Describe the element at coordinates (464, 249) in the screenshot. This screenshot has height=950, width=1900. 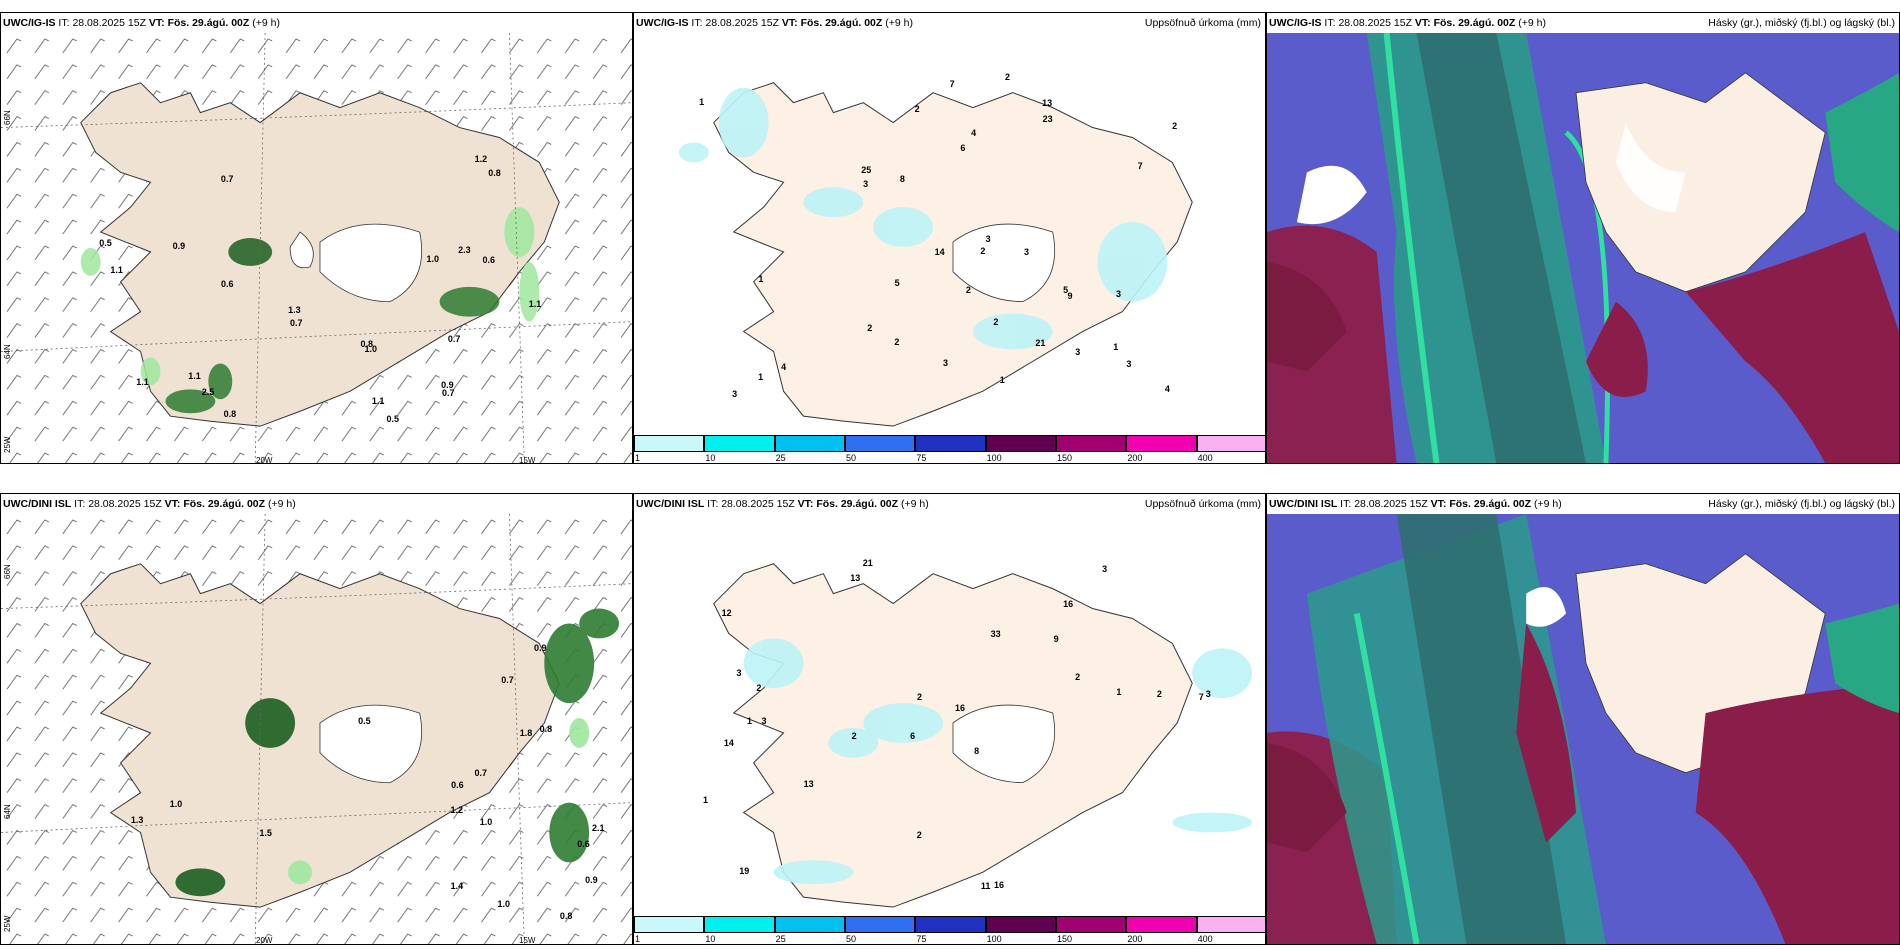
I see `value-label: 2.3` at that location.